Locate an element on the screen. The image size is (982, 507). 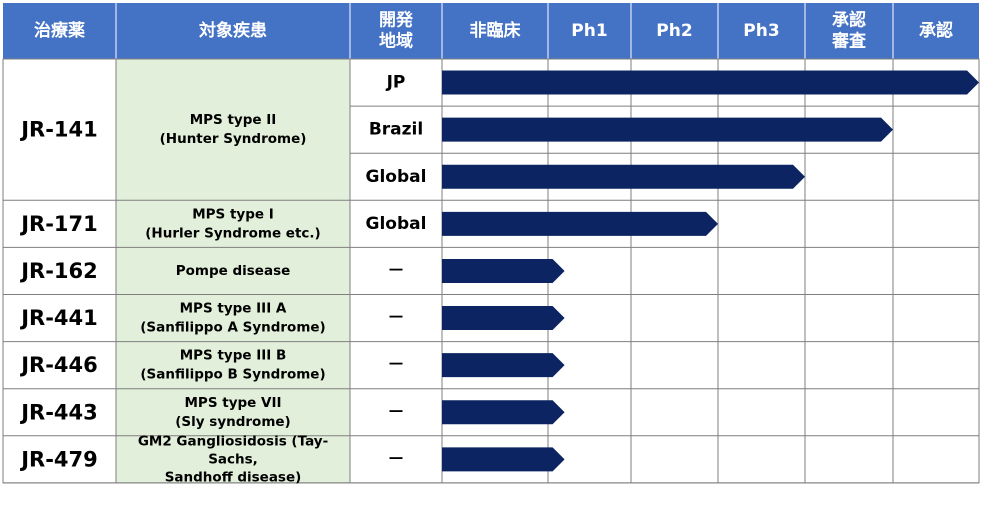
drug-label: JR-446 is located at coordinates (58, 365).